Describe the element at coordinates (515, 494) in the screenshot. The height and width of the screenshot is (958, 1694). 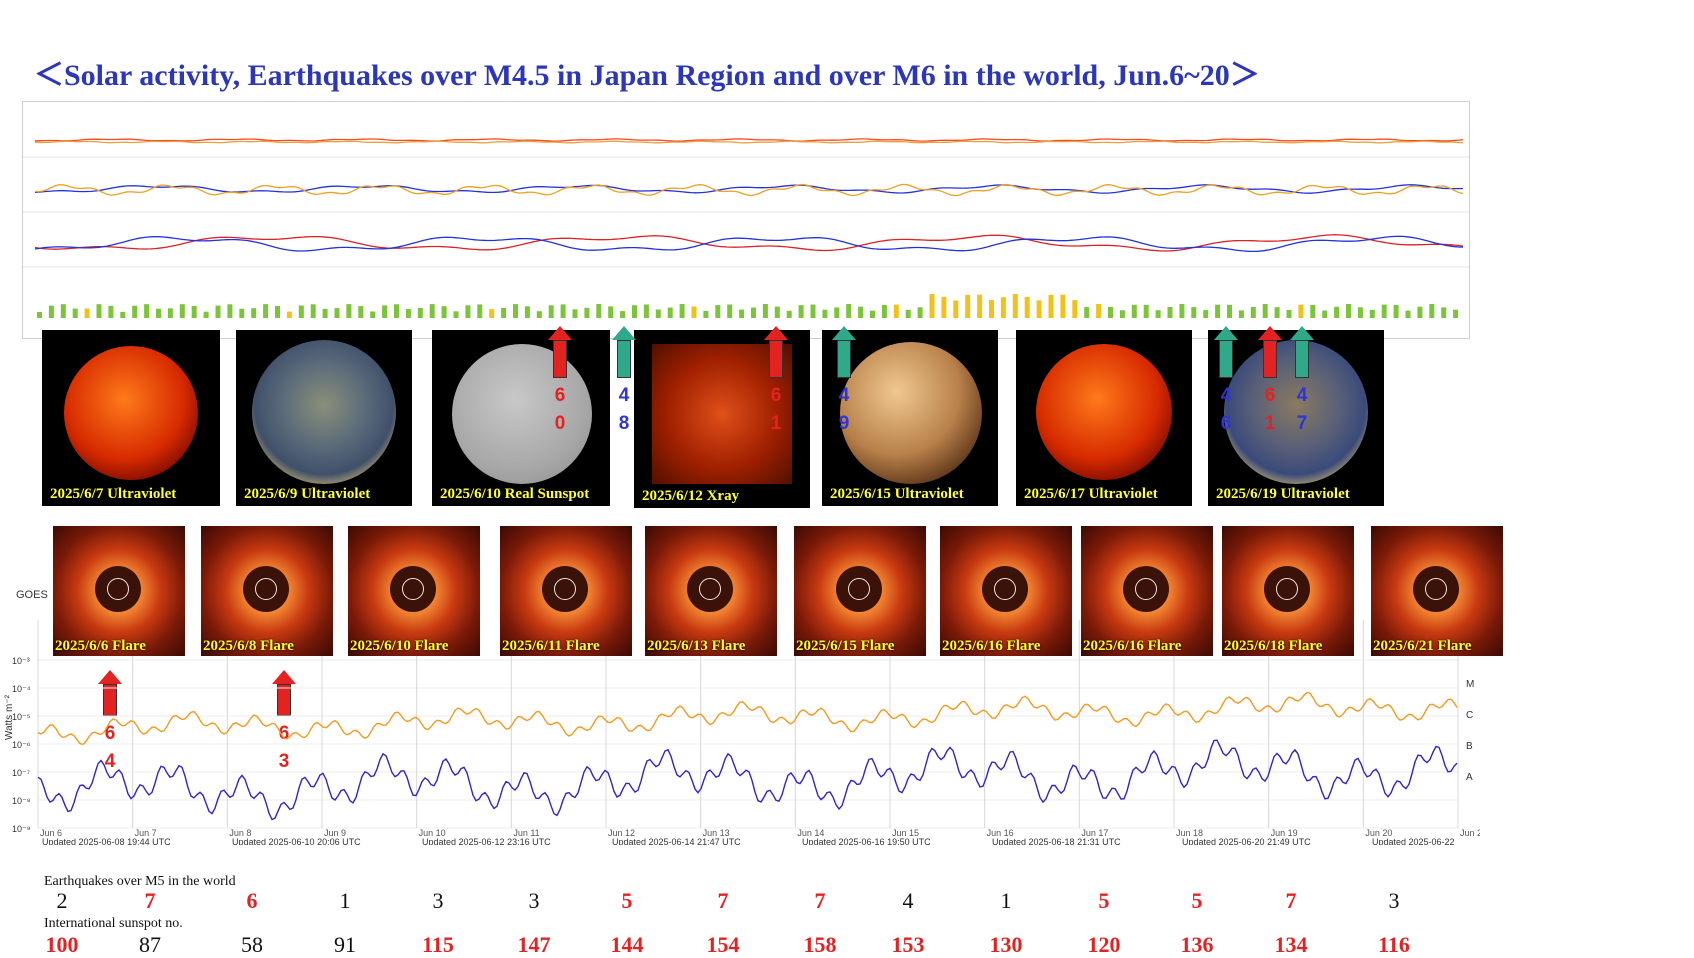
I see `uv-caption: 2025/6/10 Real Sunspot` at that location.